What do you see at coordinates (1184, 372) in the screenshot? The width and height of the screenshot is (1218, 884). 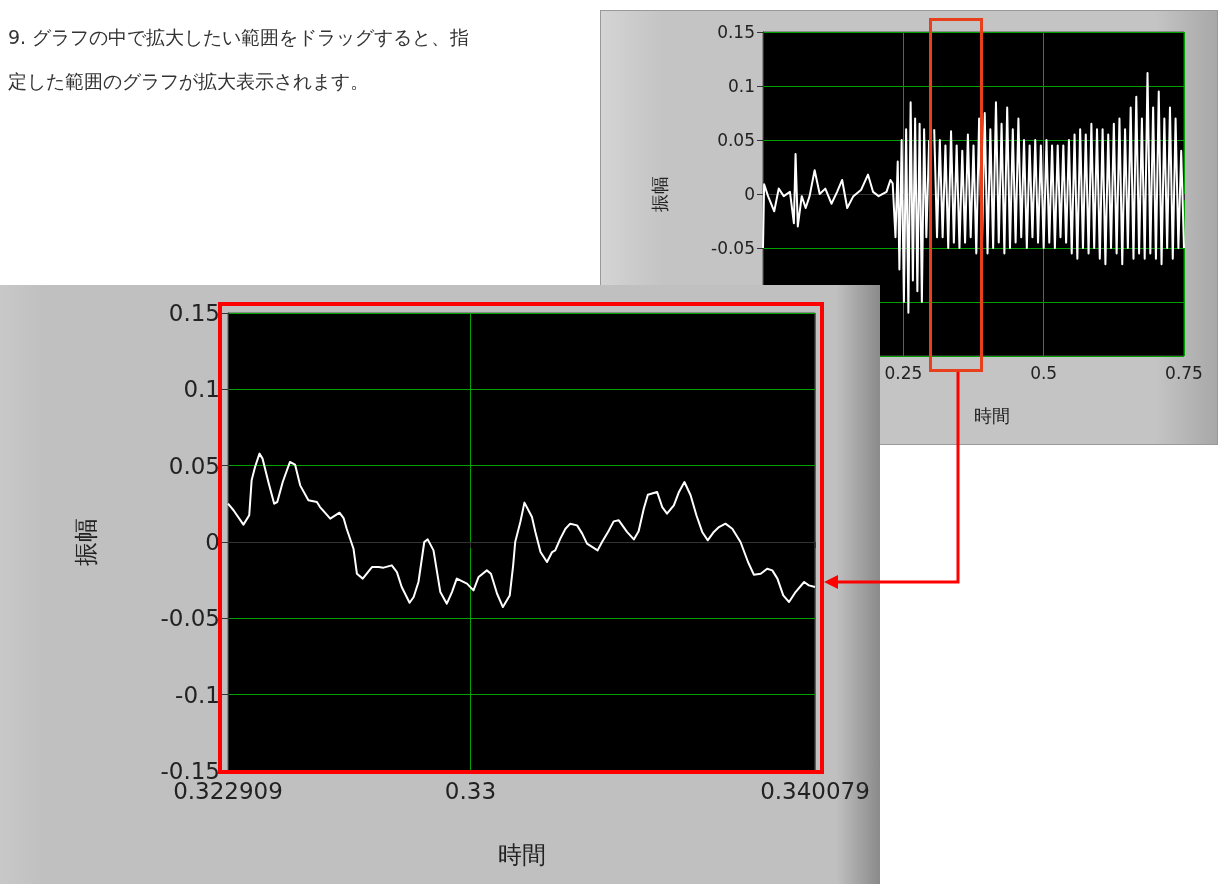 I see `x-tick-label: 0.75` at bounding box center [1184, 372].